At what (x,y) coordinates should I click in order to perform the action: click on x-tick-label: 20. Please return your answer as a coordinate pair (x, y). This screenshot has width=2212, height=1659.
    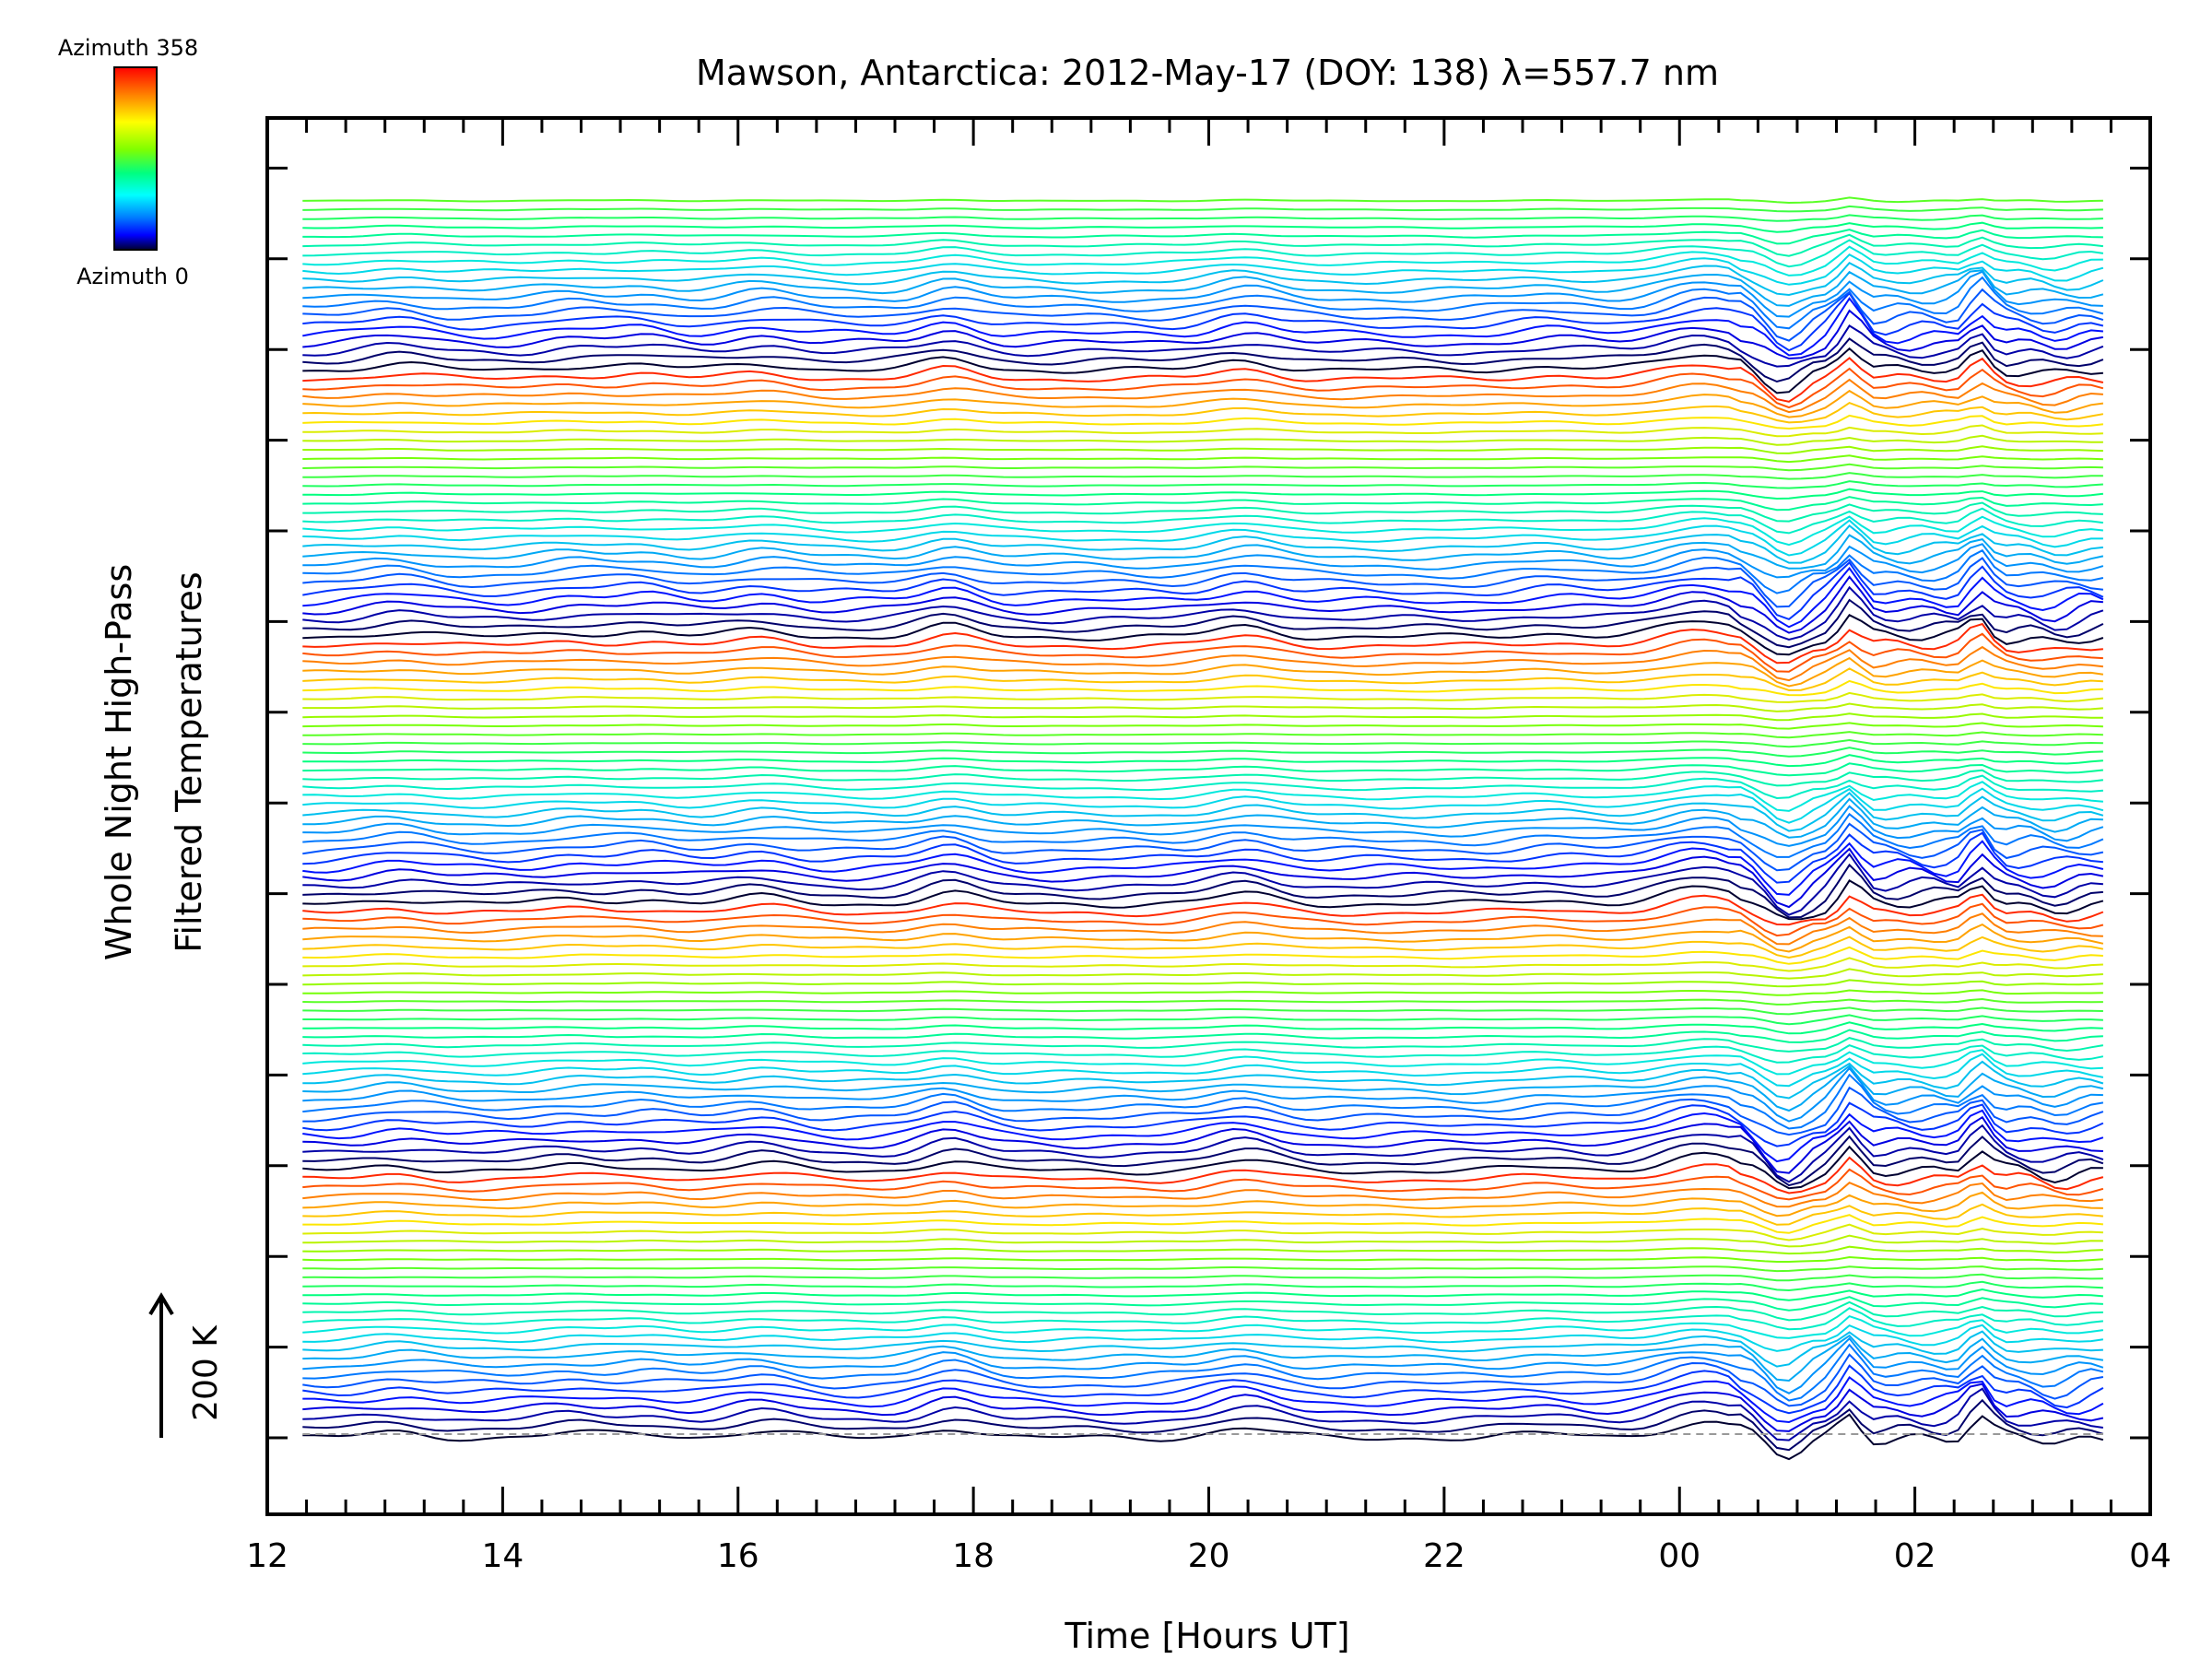
    Looking at the image, I should click on (1209, 1556).